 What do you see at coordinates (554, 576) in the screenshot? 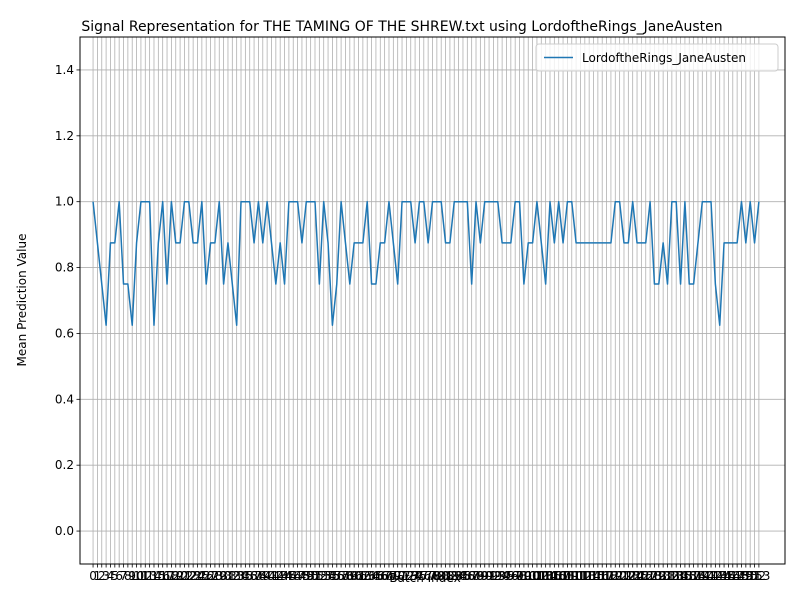
I see `x-tick-label: 106` at bounding box center [554, 576].